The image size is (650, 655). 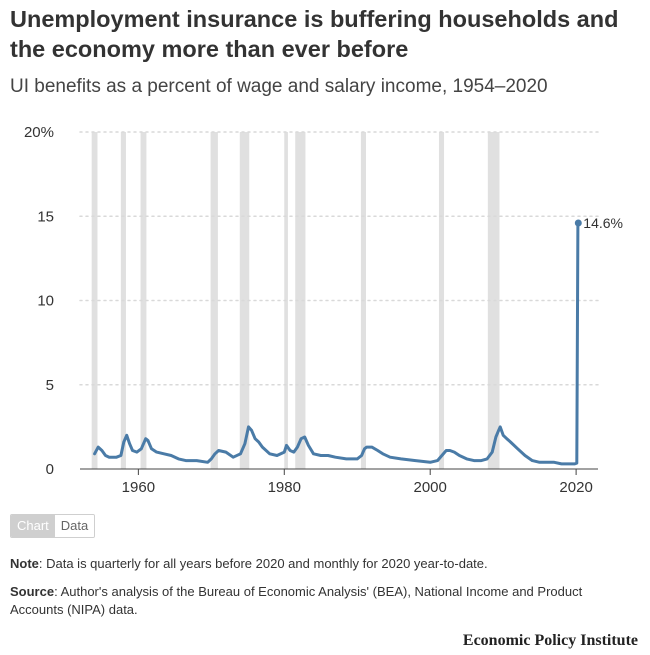 What do you see at coordinates (430, 487) in the screenshot?
I see `x-tick-label: 2000` at bounding box center [430, 487].